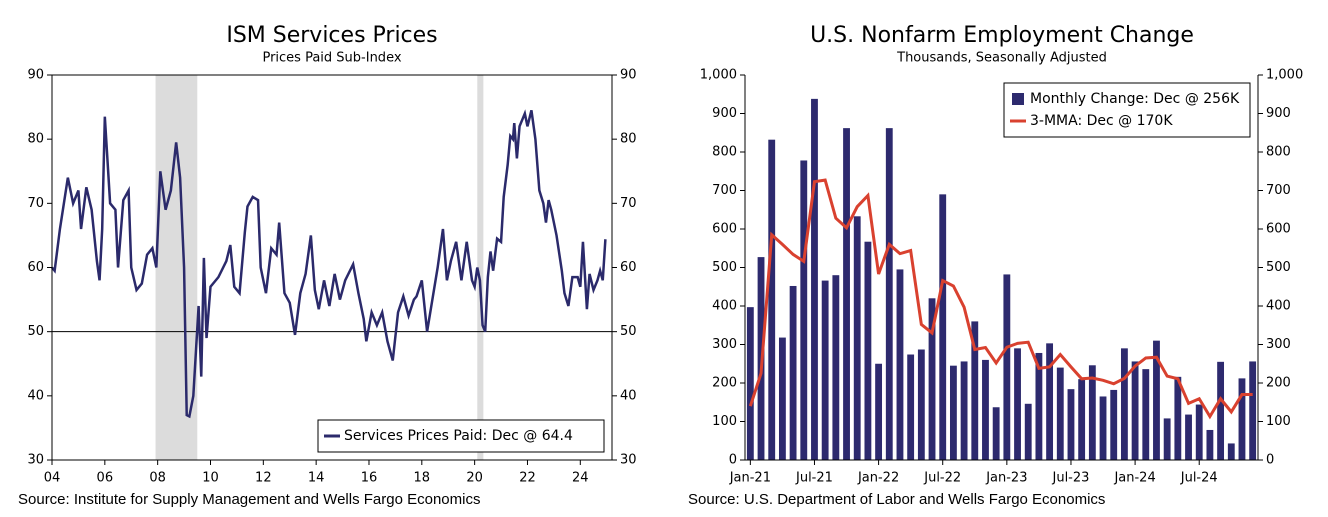 This screenshot has height=517, width=1328. I want to click on x-tick-label: Jan-24, so click(1134, 478).